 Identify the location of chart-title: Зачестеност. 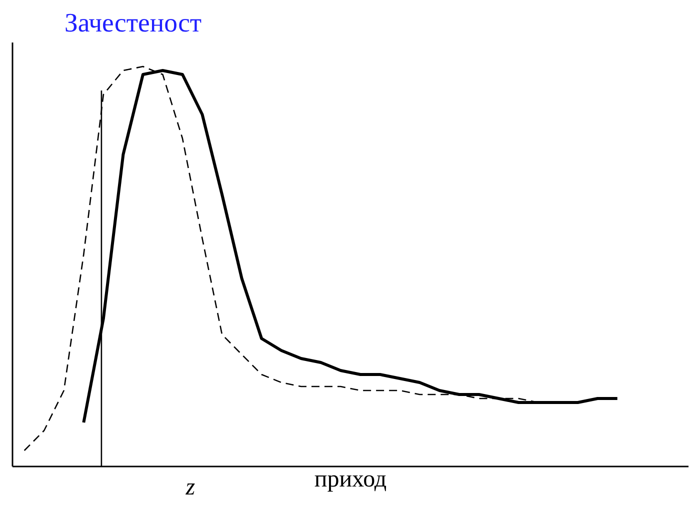
(133, 23).